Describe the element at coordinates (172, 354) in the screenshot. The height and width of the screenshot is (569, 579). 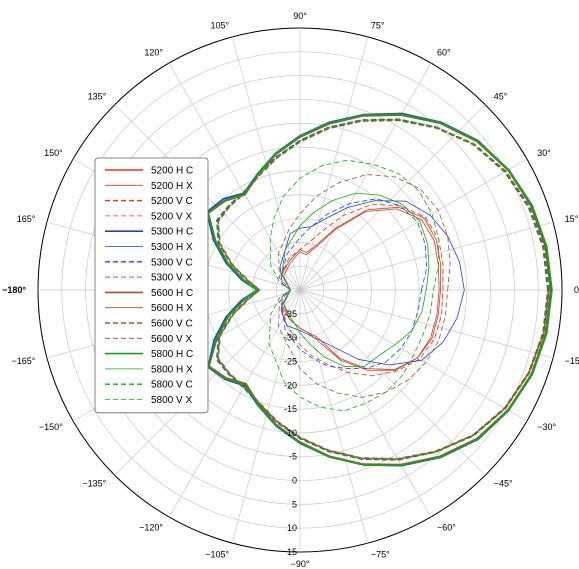
I see `legend-label: 5800 H C` at that location.